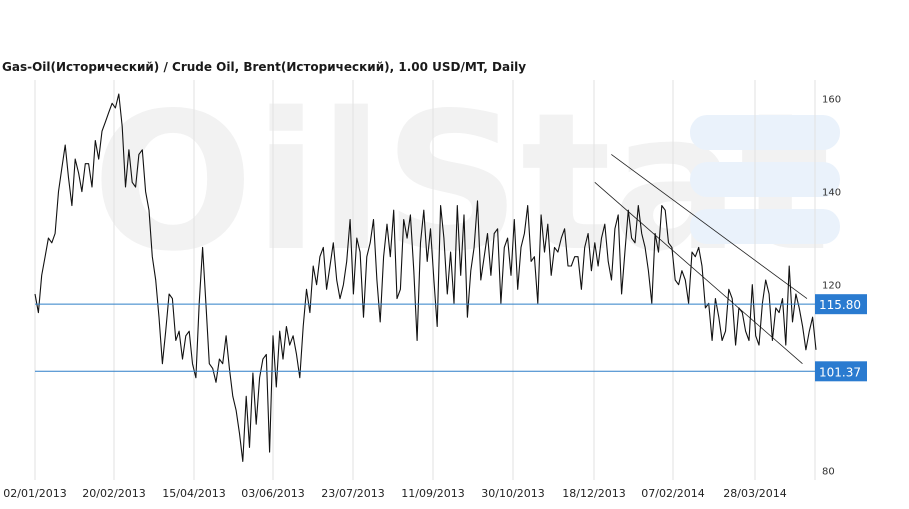  Describe the element at coordinates (831, 193) in the screenshot. I see `y-tick-label: 140` at that location.